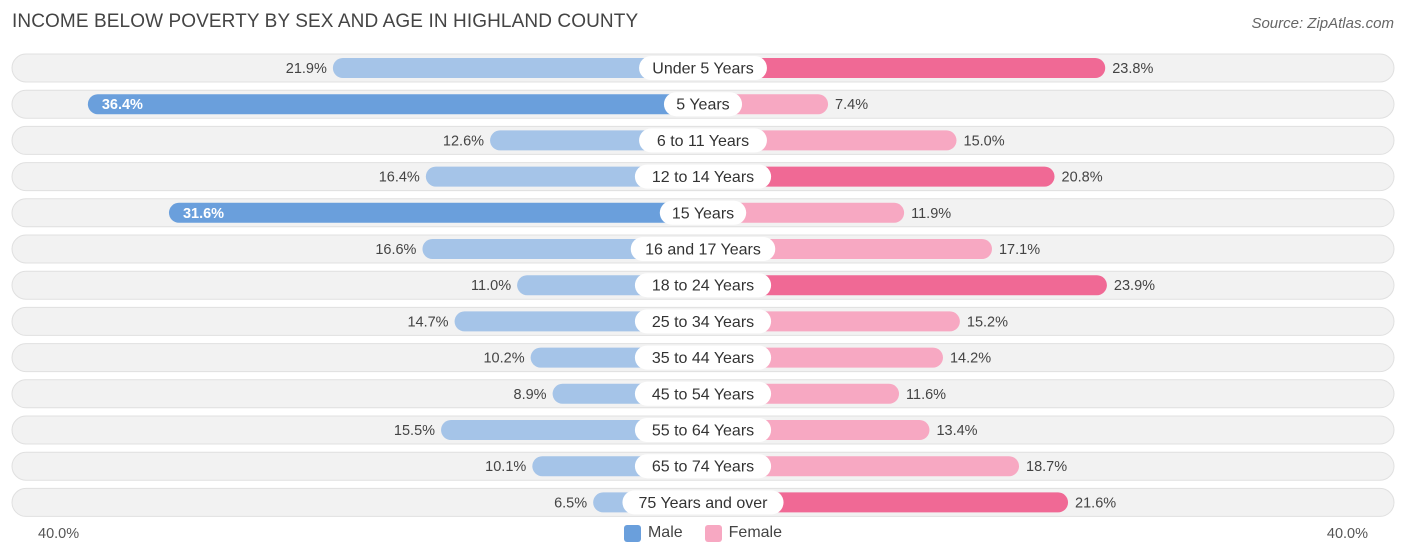 This screenshot has height=559, width=1406. I want to click on category-label: 12 to 14 Years, so click(703, 177).